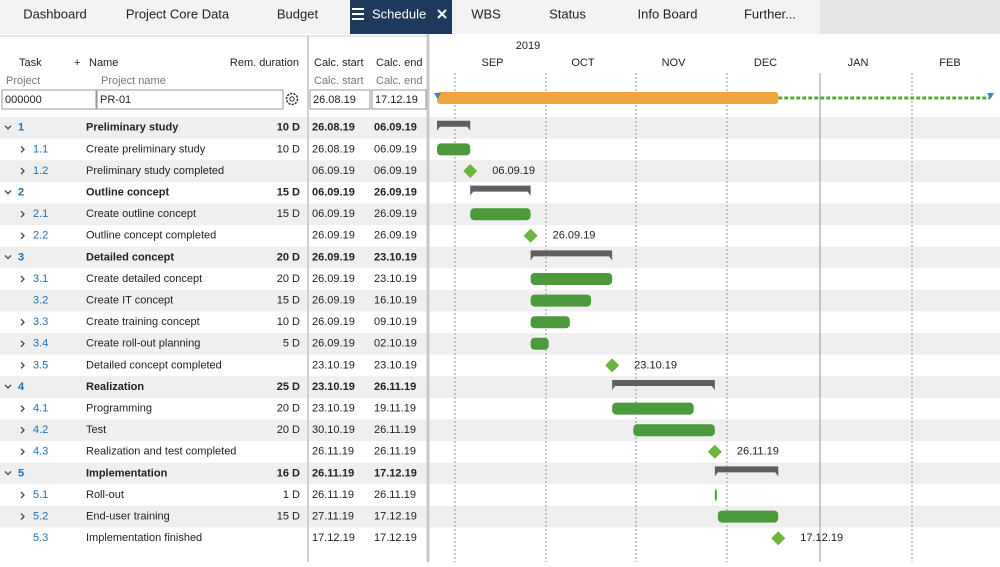  What do you see at coordinates (399, 63) in the screenshot?
I see `header-end: Calc. end` at bounding box center [399, 63].